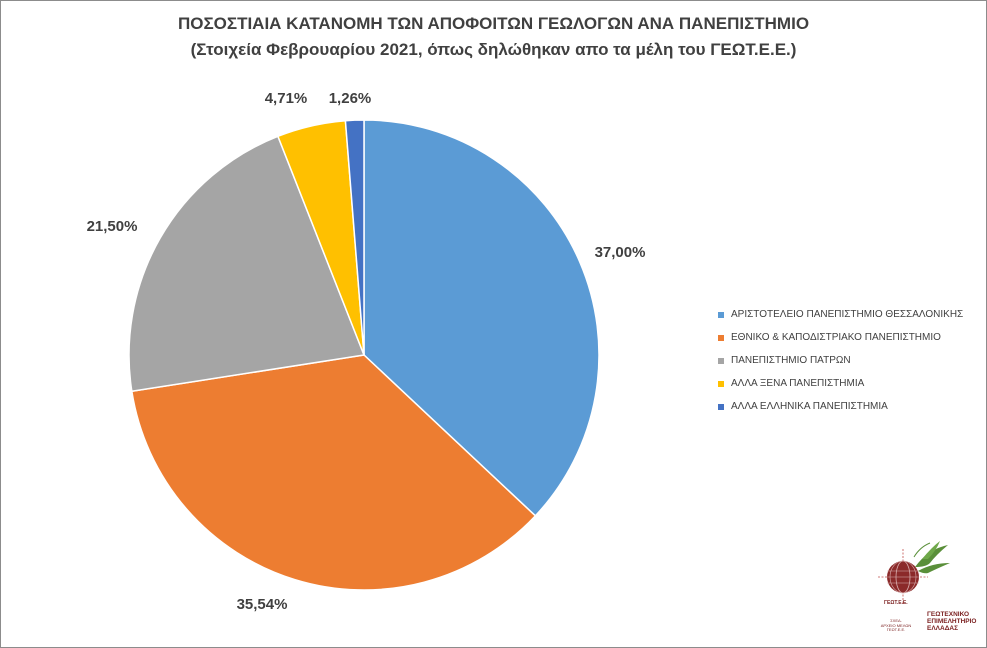 This screenshot has height=648, width=987. I want to click on legend-label: ΕΘΝΙΚΟ & ΚΑΠΟΔΙΣΤΡΙΑΚΟ ΠΑΝΕΠΙΣΤΗΜΙΟ, so click(836, 337).